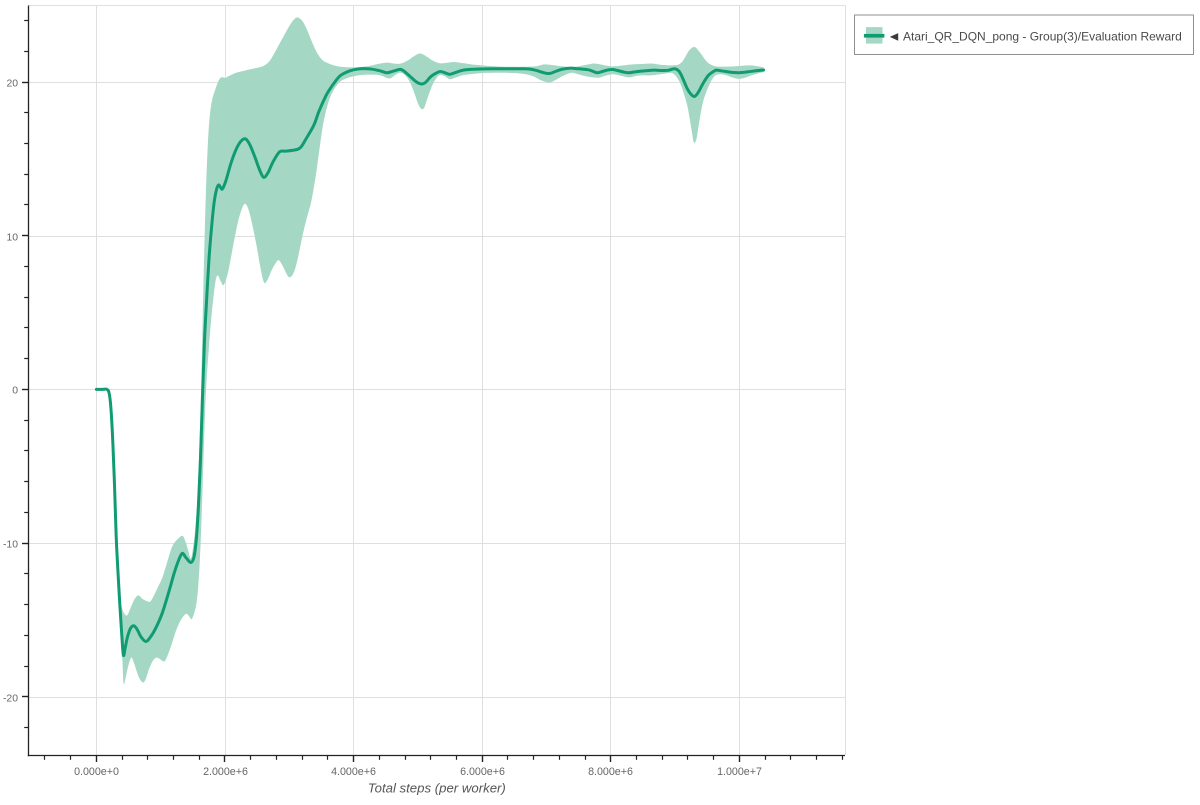  What do you see at coordinates (225, 772) in the screenshot?
I see `svg-text: 2.000e+6` at bounding box center [225, 772].